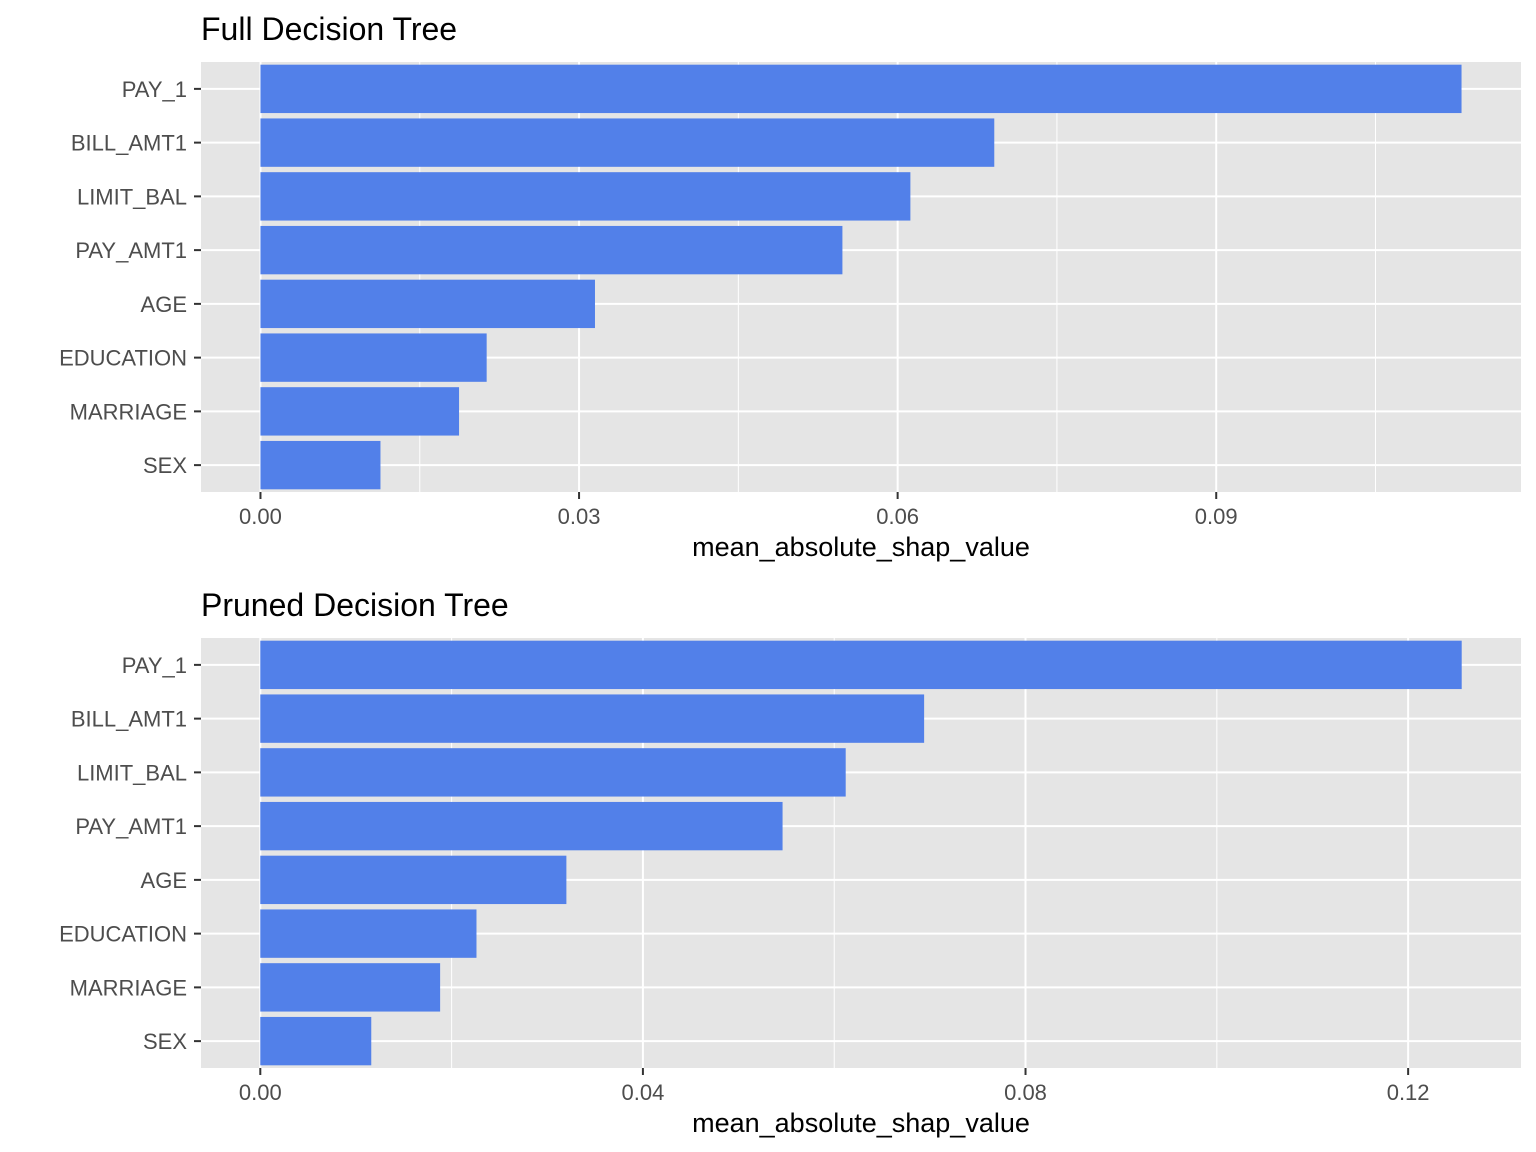  What do you see at coordinates (834, 1086) in the screenshot?
I see `x-axis-ticks: 0.00 0.04 0.08 0.12` at bounding box center [834, 1086].